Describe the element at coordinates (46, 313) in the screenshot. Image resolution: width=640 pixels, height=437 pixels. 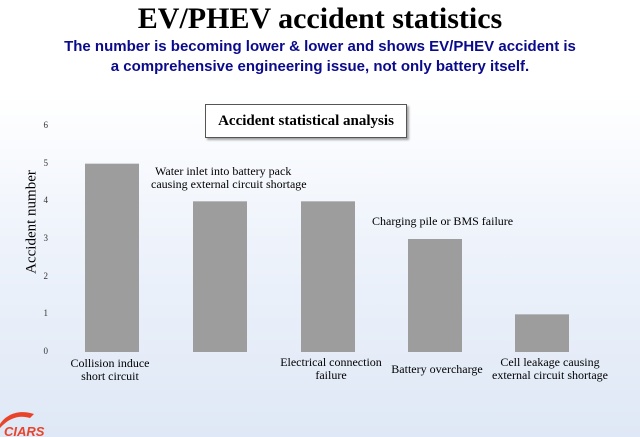
I see `y-tick-label: 1` at that location.